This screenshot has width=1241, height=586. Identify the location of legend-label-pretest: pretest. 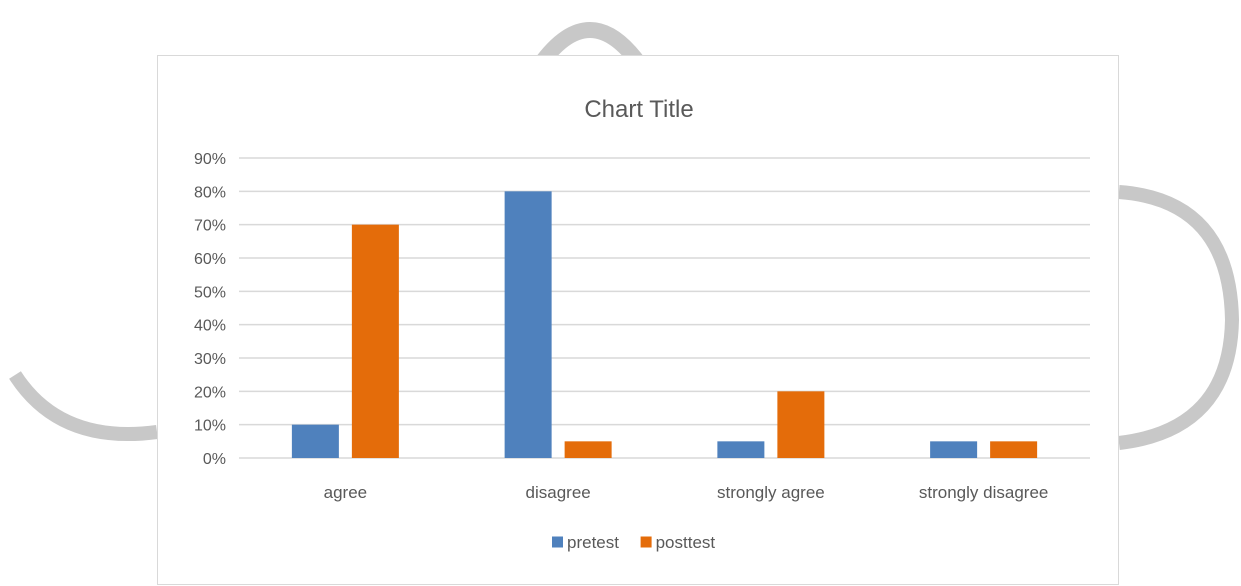
(593, 542).